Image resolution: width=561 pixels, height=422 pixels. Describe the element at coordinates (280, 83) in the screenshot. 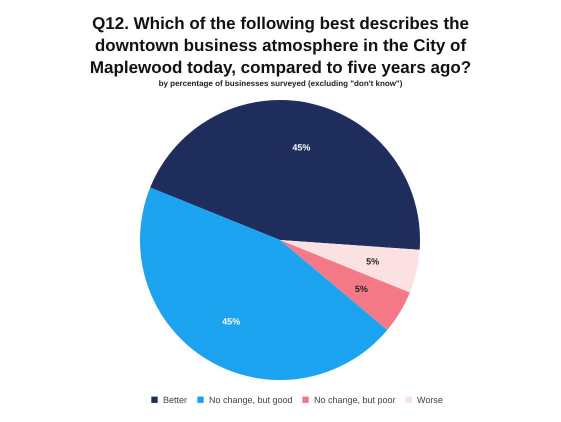

I see `chart-subtitle: by percentage of businesses surveyed (excluding "don't know")` at that location.